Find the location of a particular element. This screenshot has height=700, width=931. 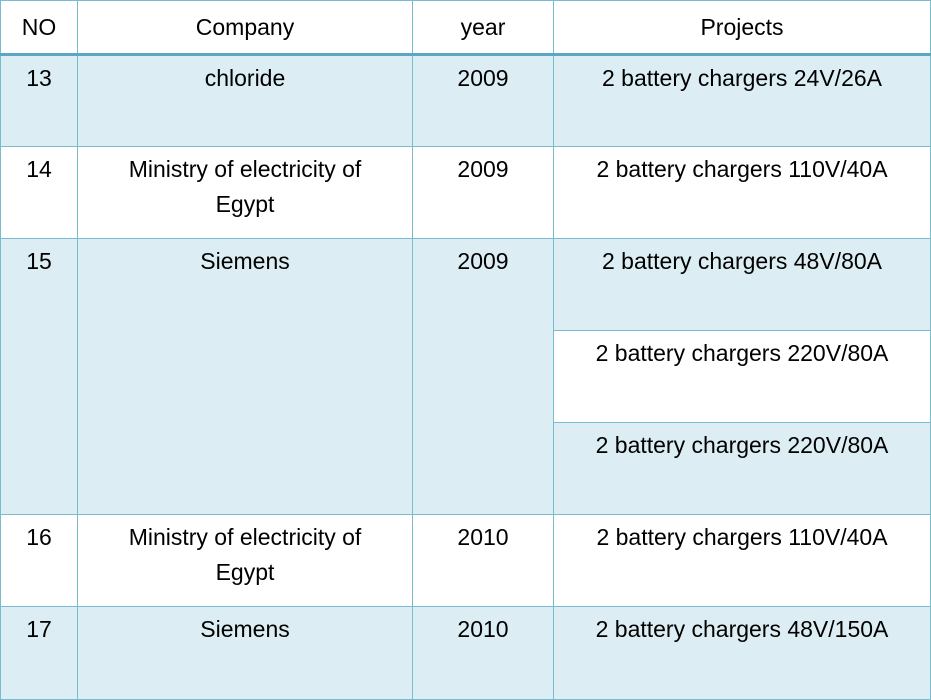

row-no: 15 is located at coordinates (39, 376).